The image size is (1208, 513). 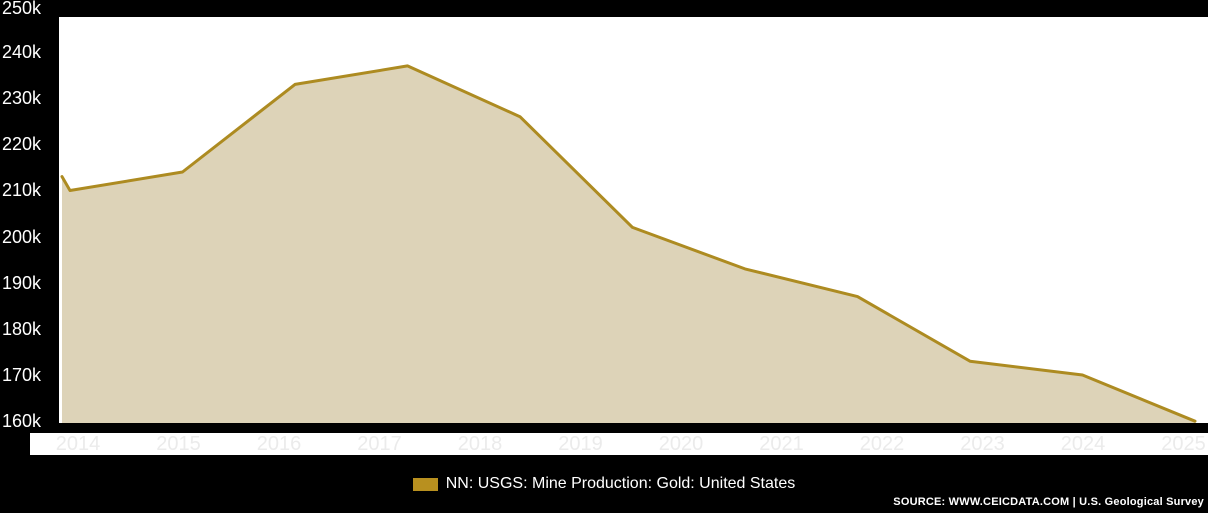 What do you see at coordinates (22, 52) in the screenshot?
I see `y-tick-label: 240k` at bounding box center [22, 52].